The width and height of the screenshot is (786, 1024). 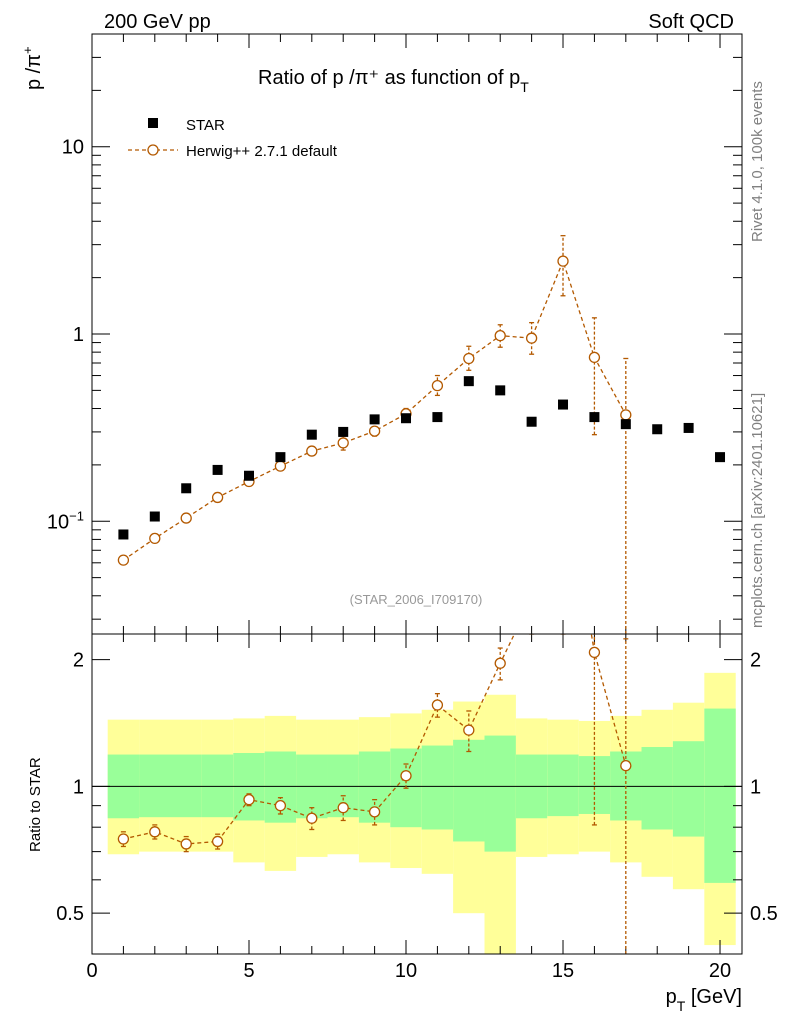 What do you see at coordinates (262, 151) in the screenshot?
I see `legend-mc-label: Herwig++ 2.7.1 default` at bounding box center [262, 151].